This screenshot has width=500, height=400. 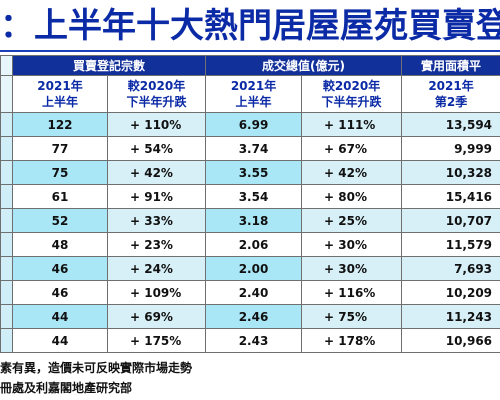 What do you see at coordinates (96, 368) in the screenshot?
I see `footnote-line: 素有異，造價未可反映實際市場走勢` at bounding box center [96, 368].